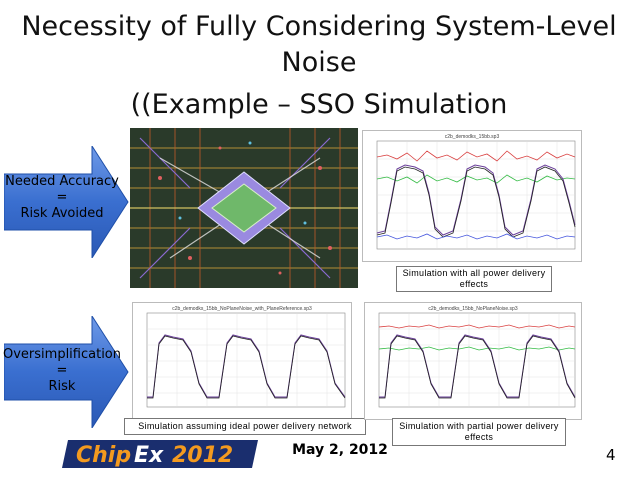 Image resolution: width=638 pixels, height=479 pixels. What do you see at coordinates (473, 309) in the screenshot?
I see `plot-partial-title: c2b_demodks_15bb_NoPlaneNoise.sp3` at bounding box center [473, 309].